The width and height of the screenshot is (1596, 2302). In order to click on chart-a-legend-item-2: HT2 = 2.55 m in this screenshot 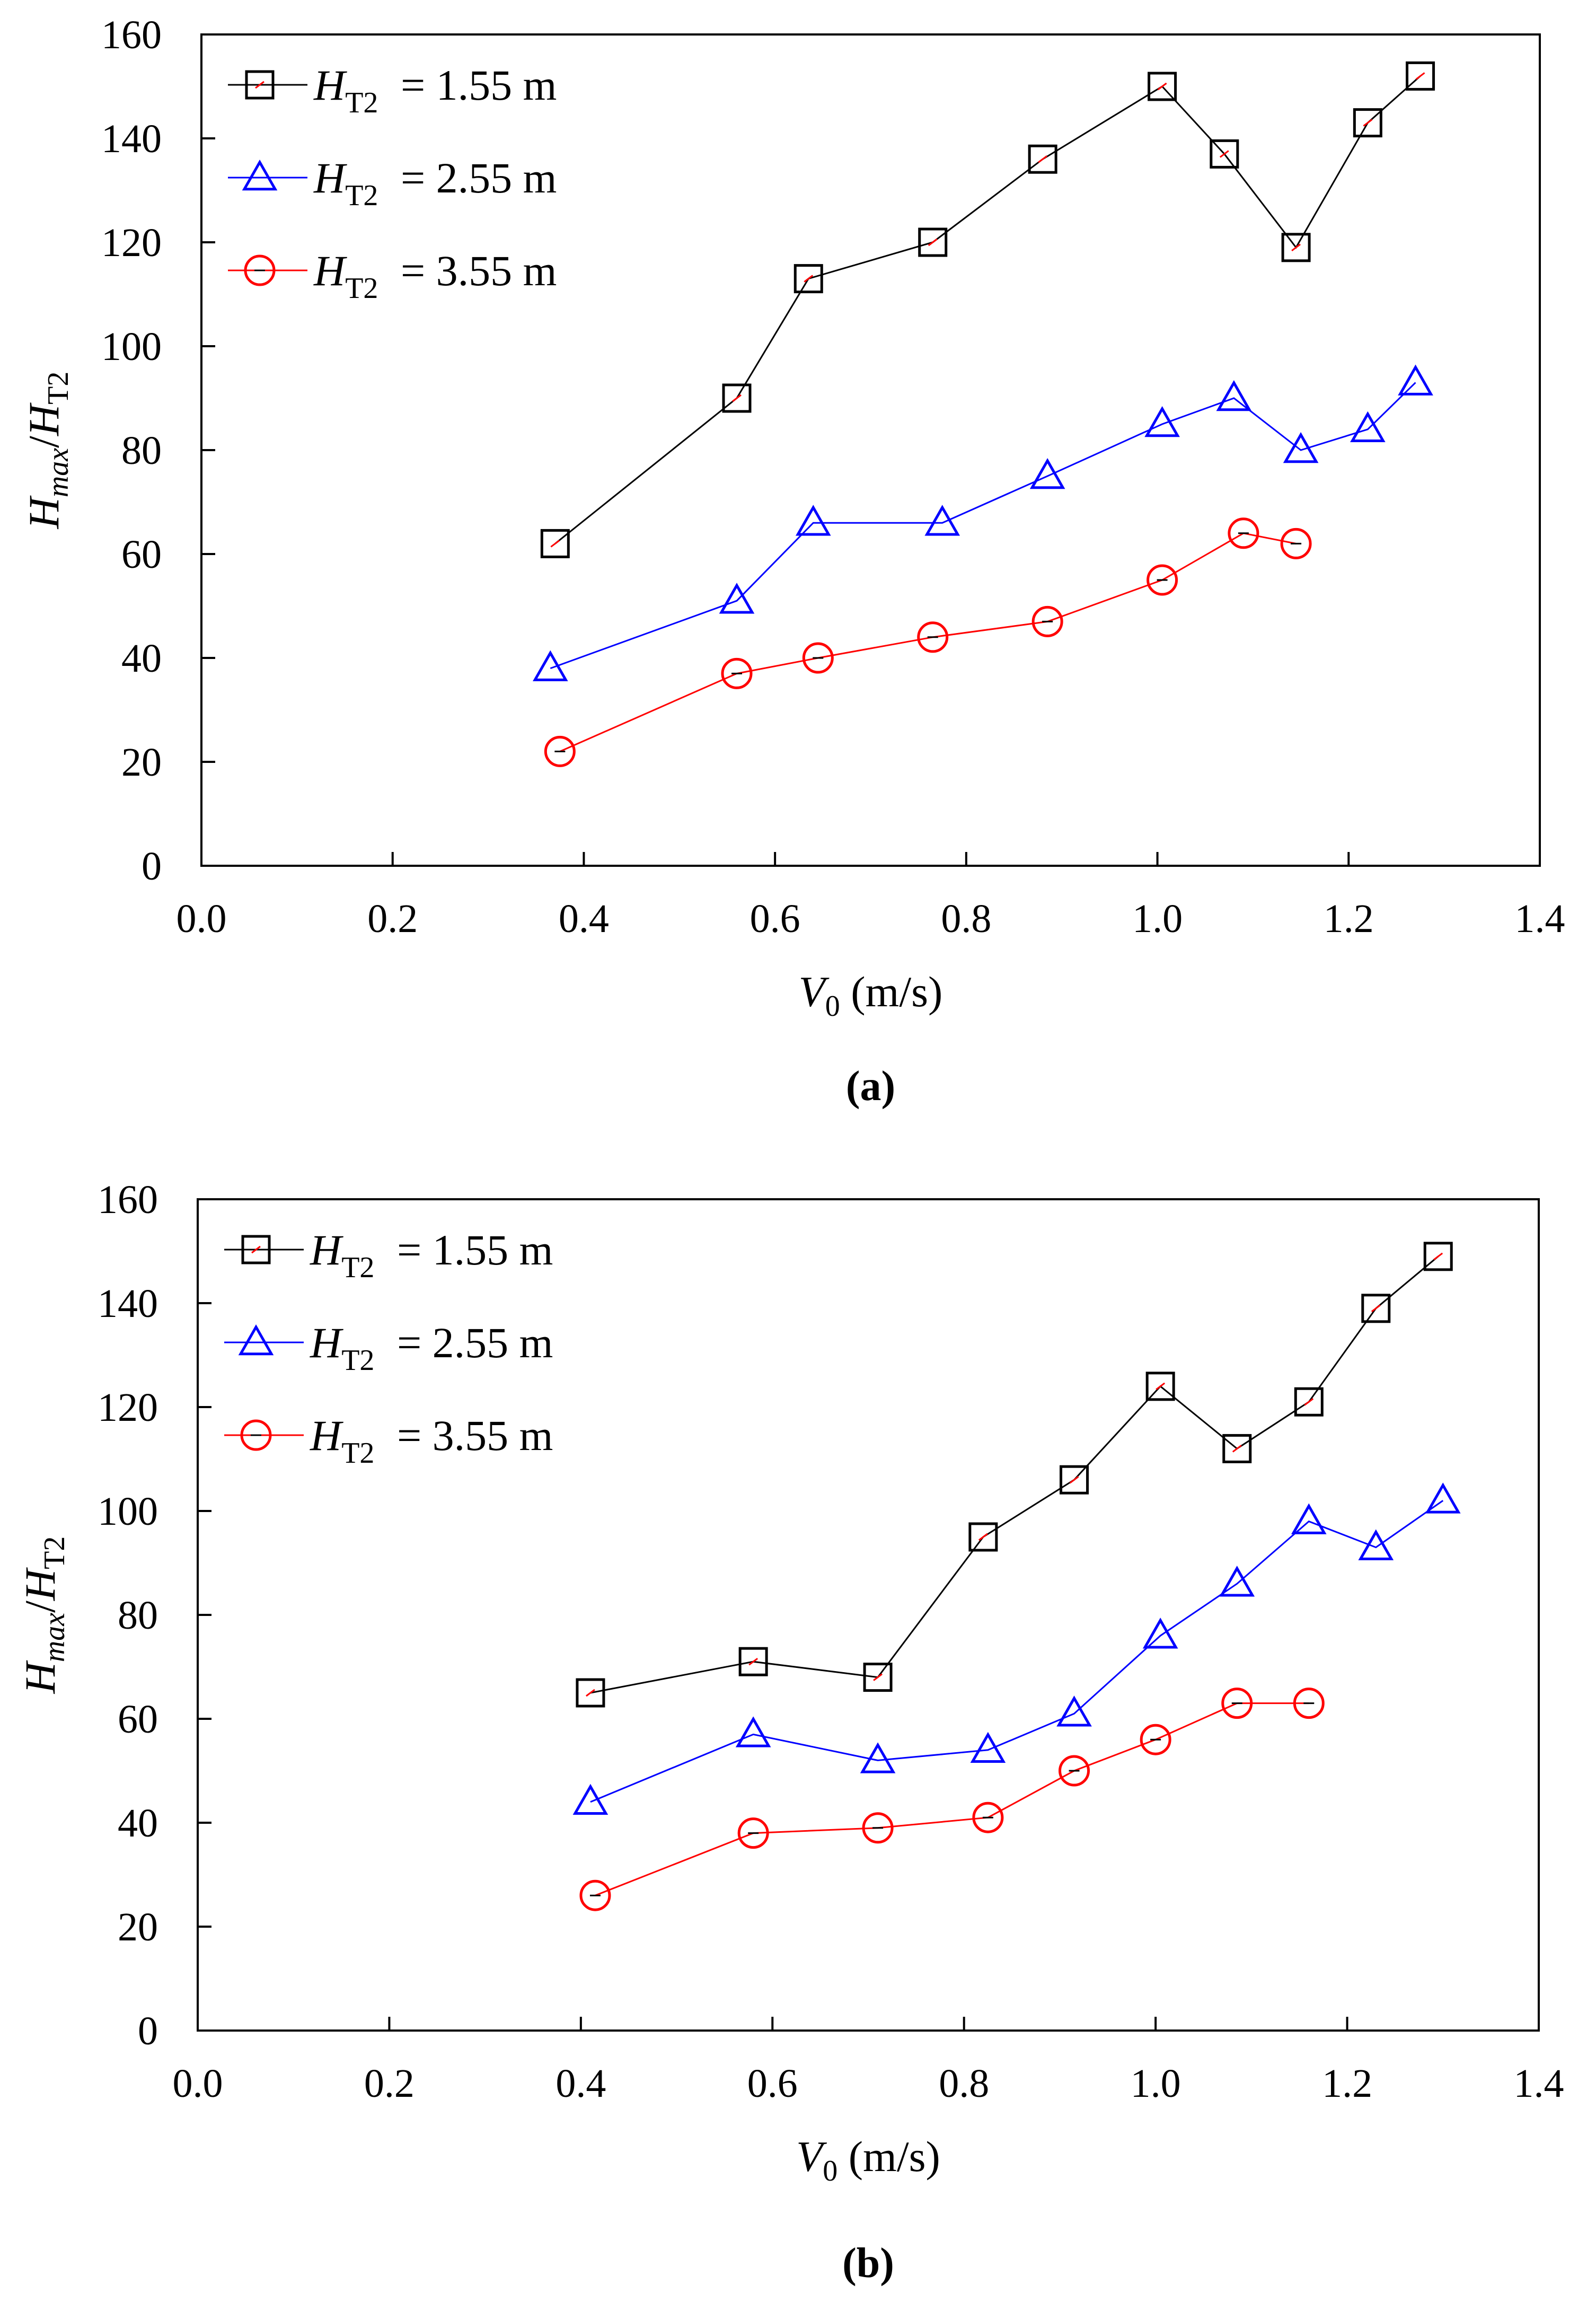, I will do `click(392, 183)`.